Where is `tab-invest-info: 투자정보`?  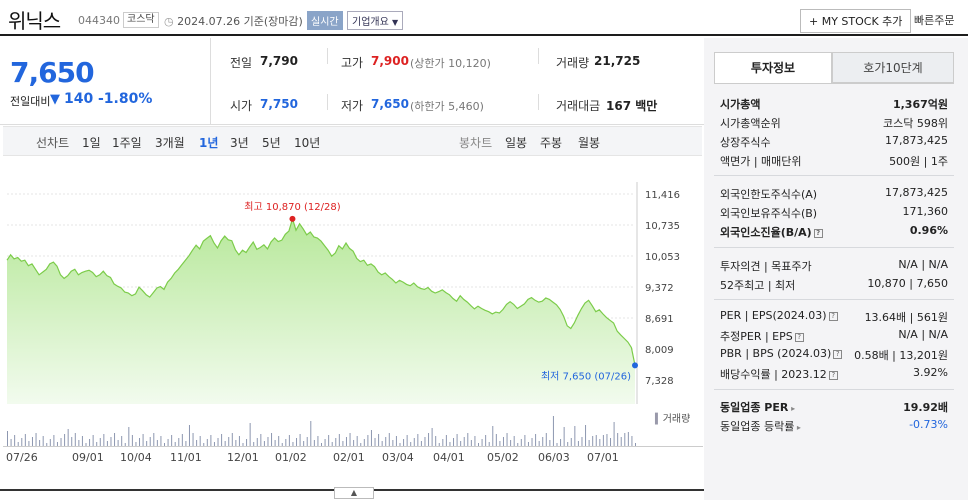
tab-invest-info: 투자정보 is located at coordinates (773, 67).